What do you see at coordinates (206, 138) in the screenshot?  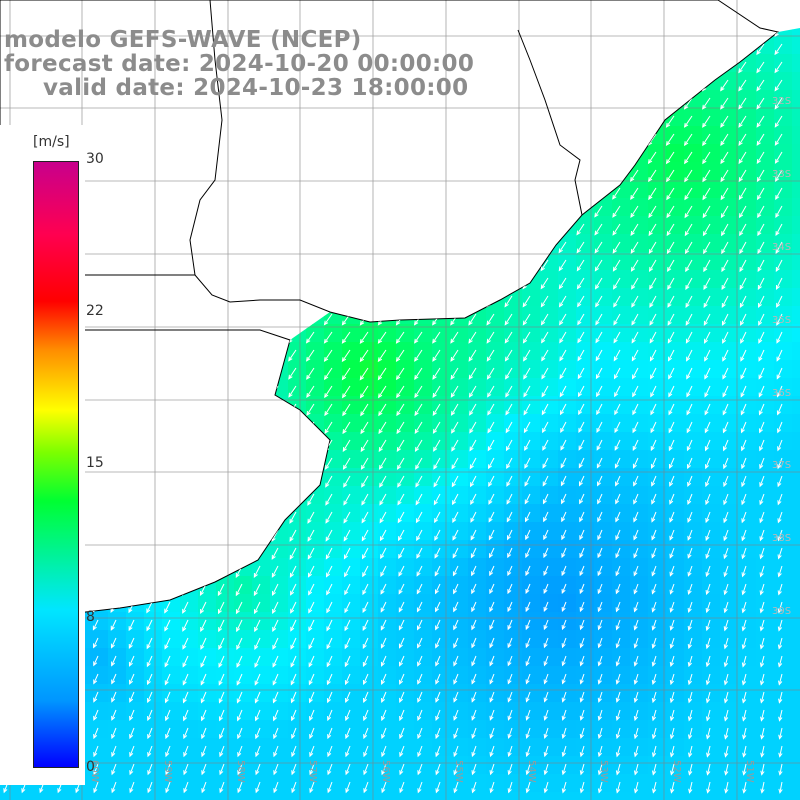 I see `border-line` at bounding box center [206, 138].